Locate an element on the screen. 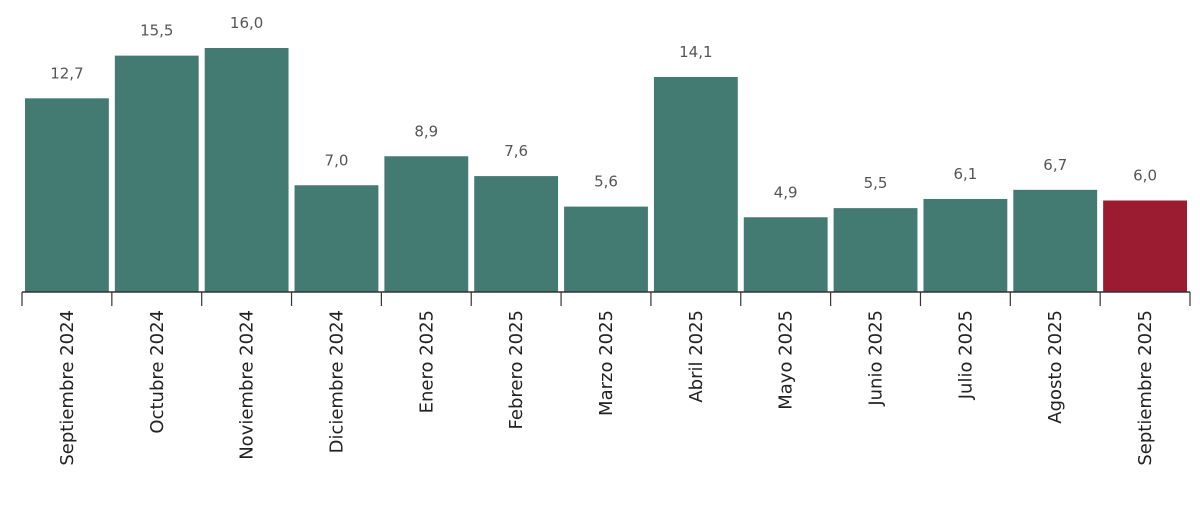 Image resolution: width=1200 pixels, height=511 pixels. x-tick-label: Abril 2025 is located at coordinates (696, 356).